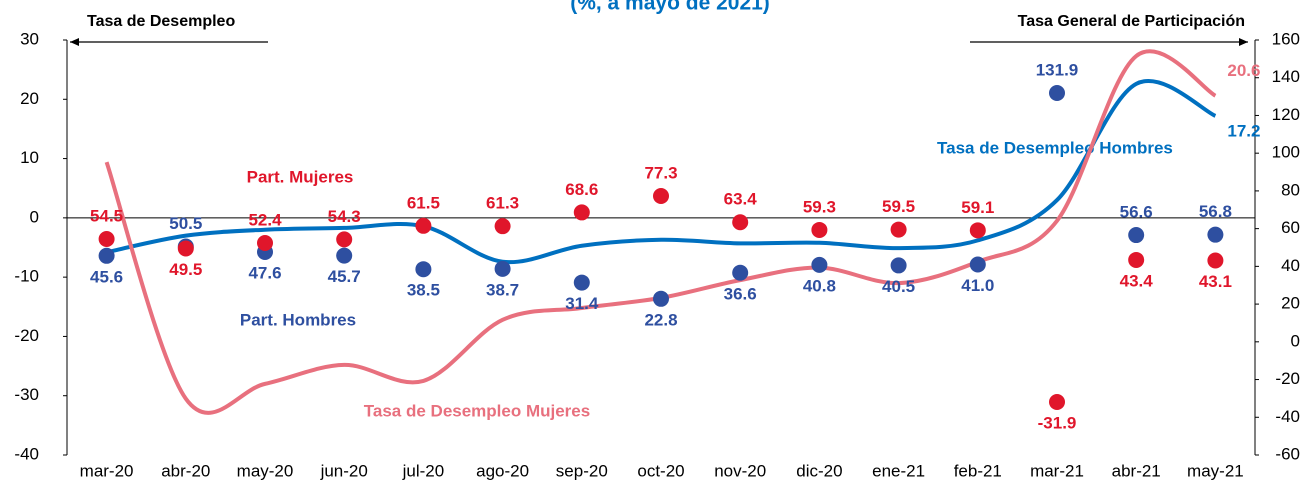 This screenshot has width=1313, height=482. I want to click on y-tick-label: 0, so click(34, 216).